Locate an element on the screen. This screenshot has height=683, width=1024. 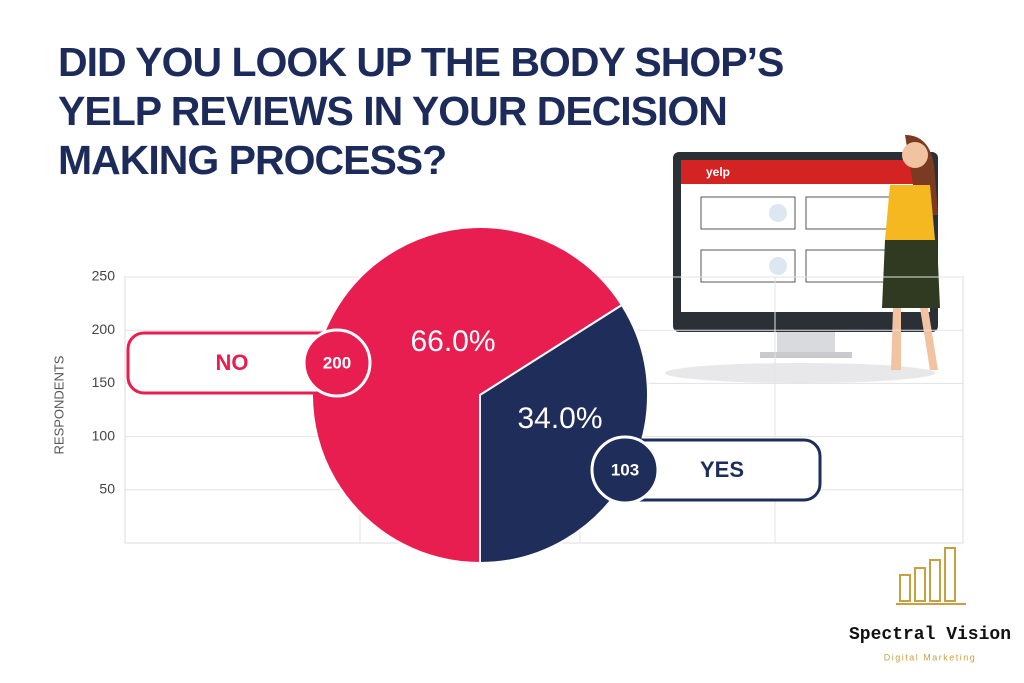
shadow is located at coordinates (800, 373).